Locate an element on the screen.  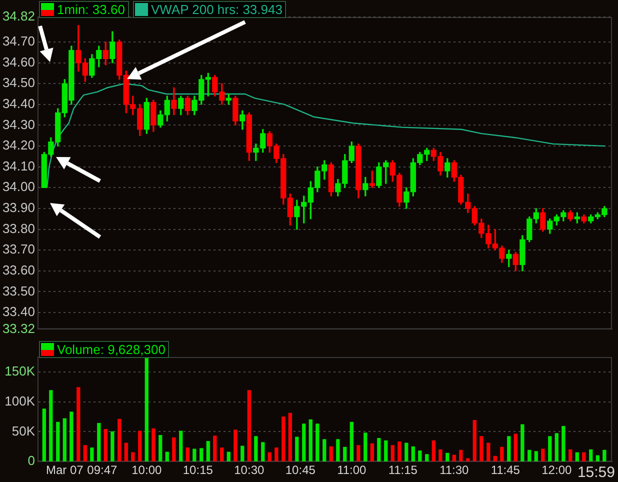
x-tick-label: 10:45 is located at coordinates (300, 470).